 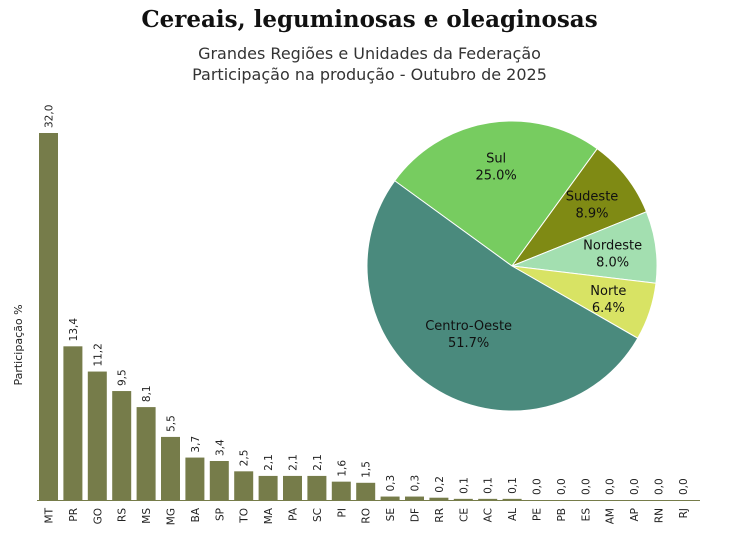 What do you see at coordinates (660, 515) in the screenshot?
I see `tick-label-rn: RN` at bounding box center [660, 515].